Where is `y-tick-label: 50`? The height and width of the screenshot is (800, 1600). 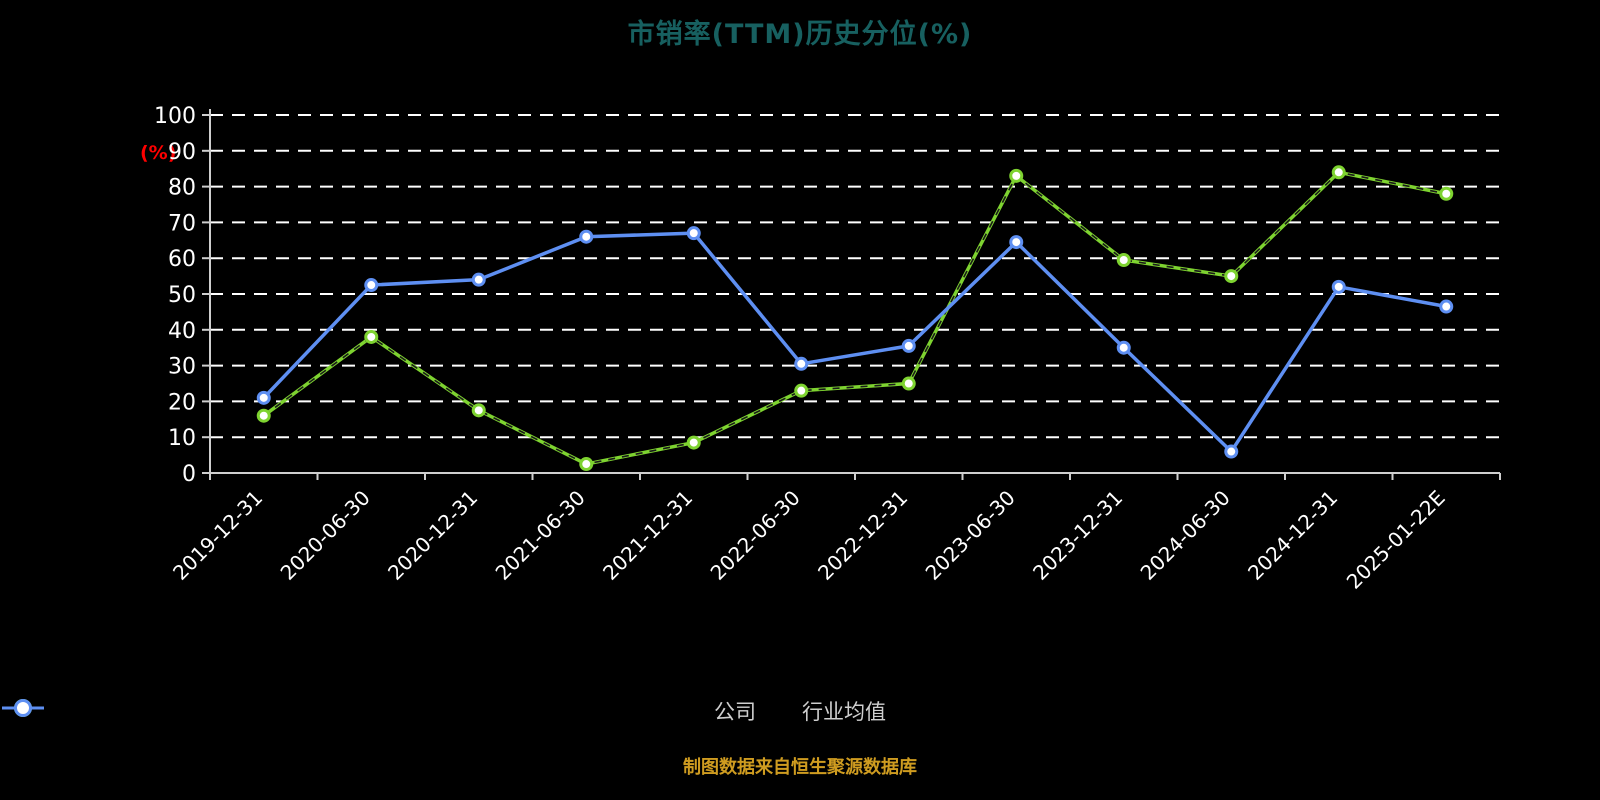
y-tick-label: 50 is located at coordinates (182, 295).